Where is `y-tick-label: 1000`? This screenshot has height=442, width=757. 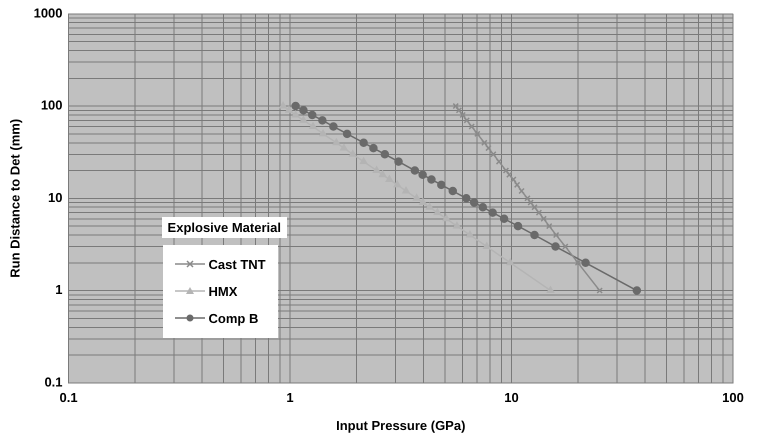 y-tick-label: 1000 is located at coordinates (48, 12).